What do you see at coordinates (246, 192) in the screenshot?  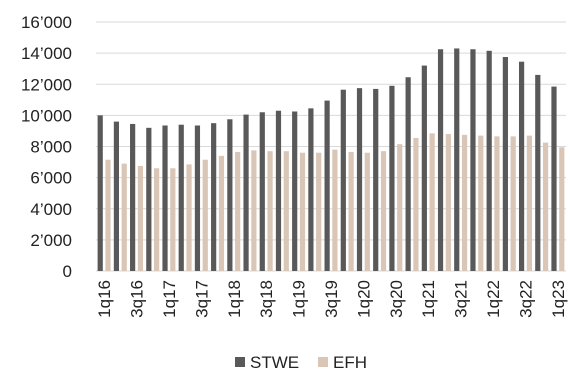 I see `bar-stwe-2q18` at bounding box center [246, 192].